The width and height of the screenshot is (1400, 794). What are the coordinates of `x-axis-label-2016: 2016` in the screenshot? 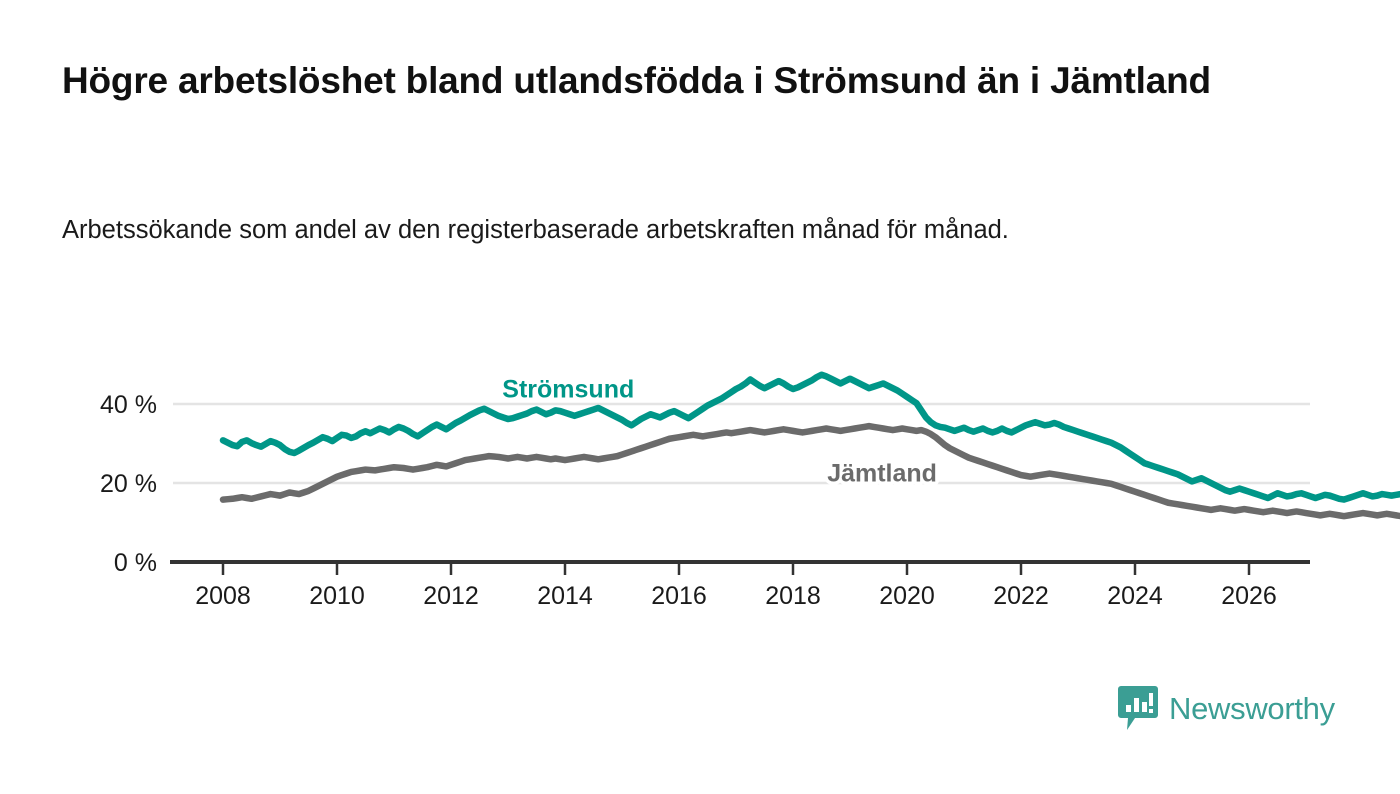 It's located at (679, 596).